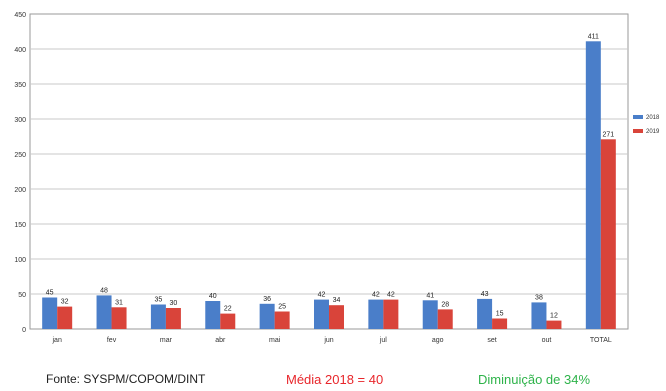 This screenshot has width=666, height=391. What do you see at coordinates (119, 318) in the screenshot?
I see `bar-2019-fev` at bounding box center [119, 318].